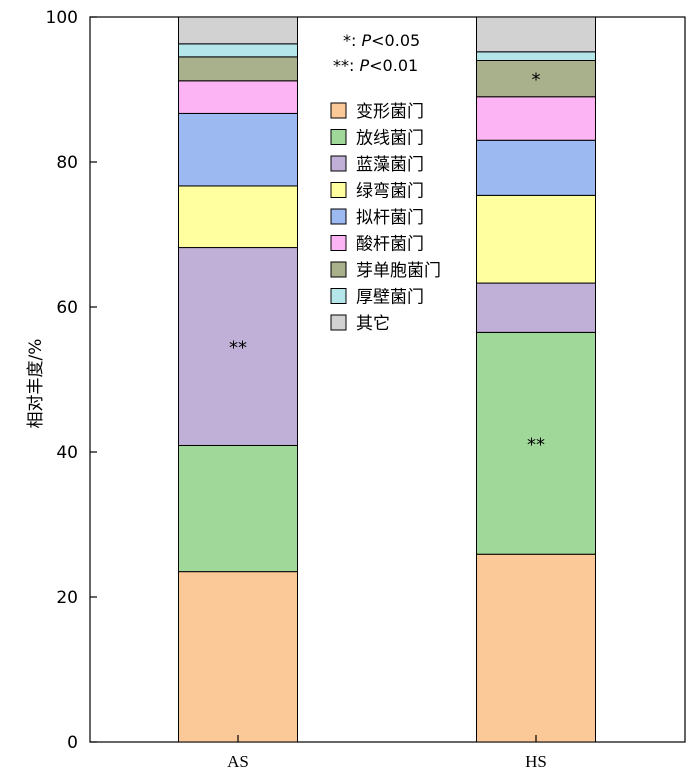  I want to click on y-axis-title: 相对丰度/%, so click(36, 384).